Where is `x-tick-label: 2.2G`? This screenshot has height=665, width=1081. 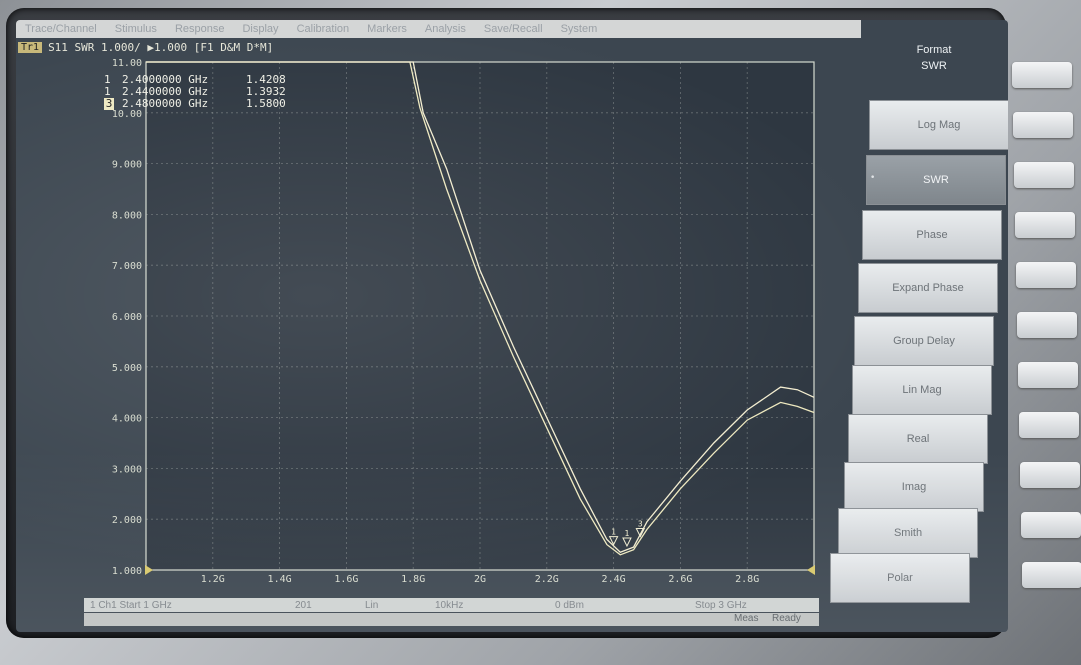
x-tick-label: 2.2G is located at coordinates (547, 579).